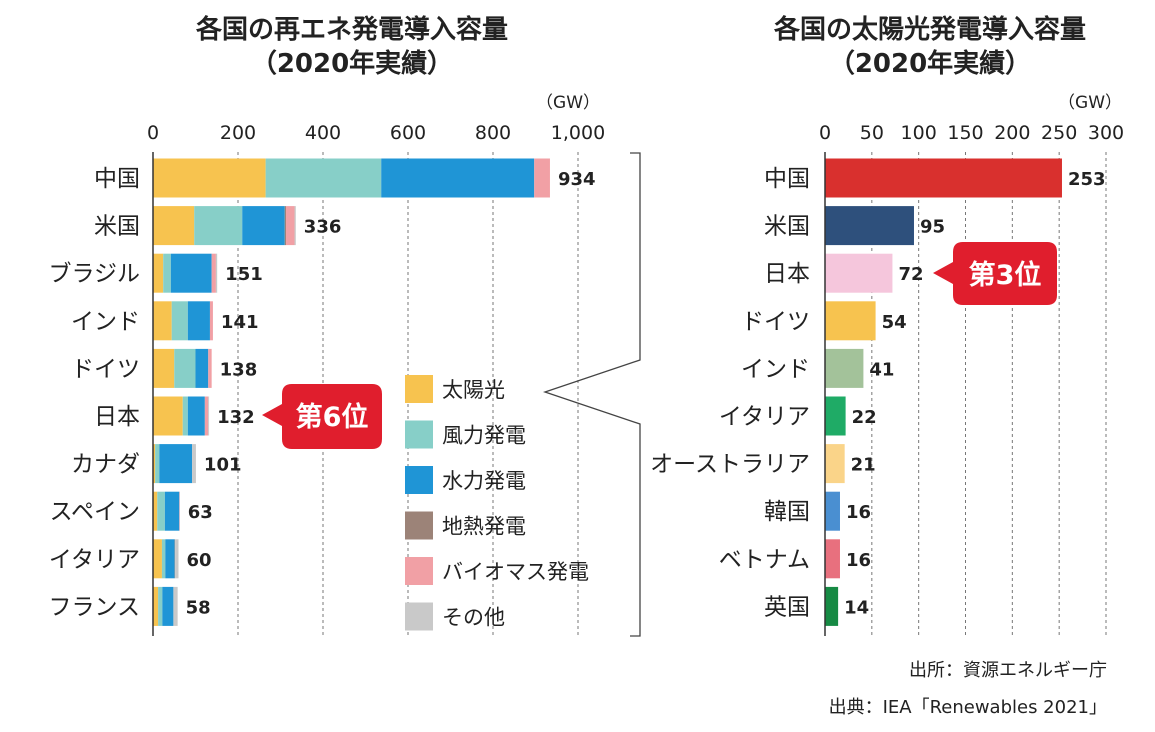  Describe the element at coordinates (825, 133) in the screenshot. I see `right-x-tick-label: 0` at that location.